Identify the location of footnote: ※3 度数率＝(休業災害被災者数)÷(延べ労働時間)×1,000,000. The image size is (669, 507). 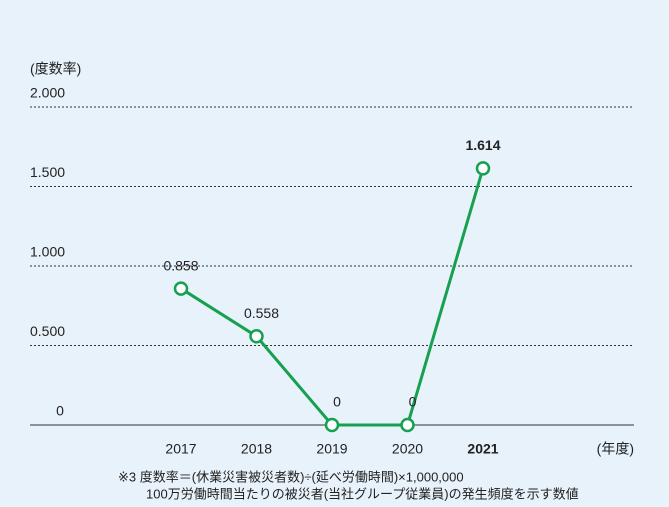
(291, 476).